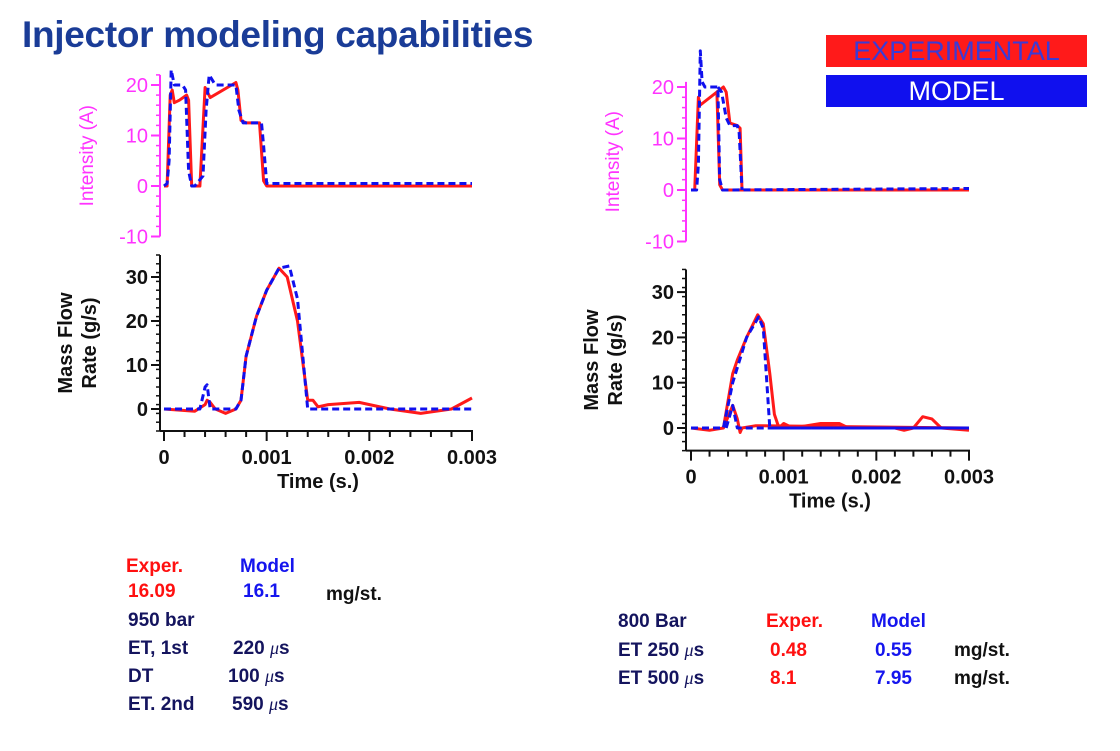 Image resolution: width=1120 pixels, height=751 pixels. I want to click on et1-label: ET, 1st, so click(158, 648).